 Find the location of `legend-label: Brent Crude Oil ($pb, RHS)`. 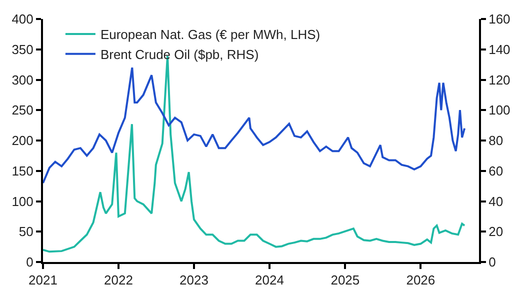

legend-label: Brent Crude Oil ($pb, RHS) is located at coordinates (179, 54).